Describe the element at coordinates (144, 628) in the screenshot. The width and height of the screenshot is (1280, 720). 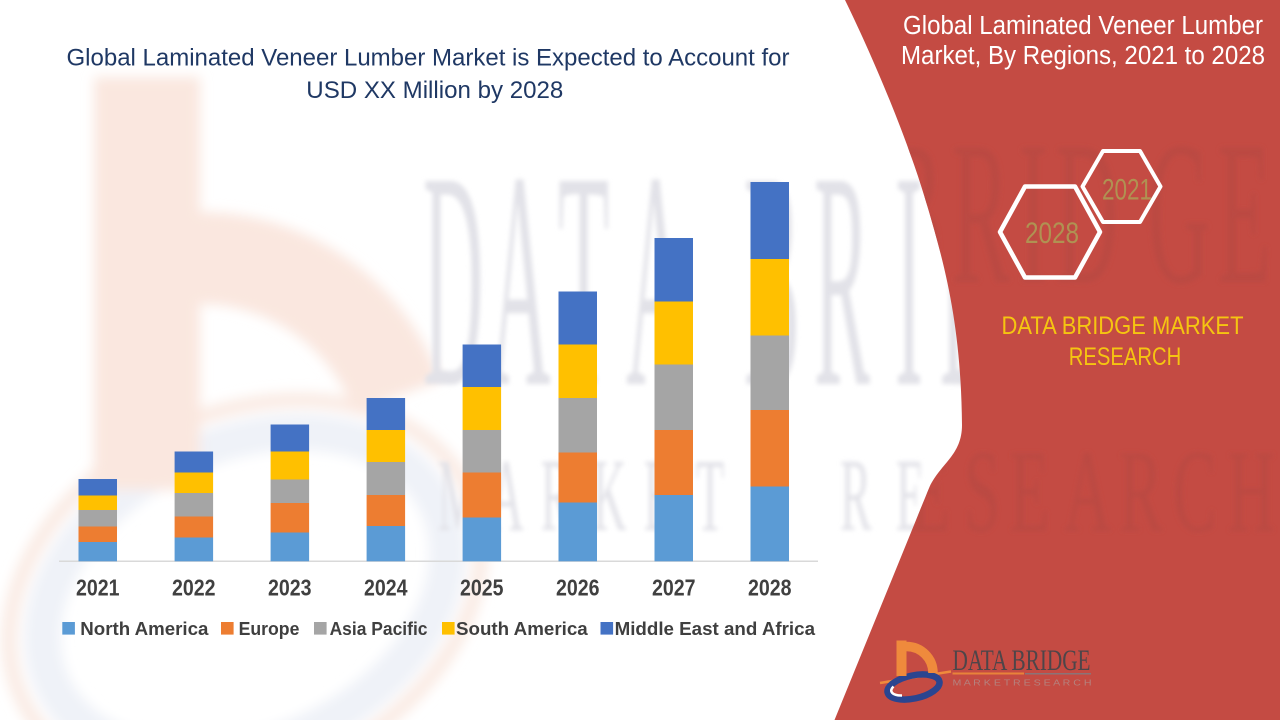
I see `svg-text: North America` at that location.